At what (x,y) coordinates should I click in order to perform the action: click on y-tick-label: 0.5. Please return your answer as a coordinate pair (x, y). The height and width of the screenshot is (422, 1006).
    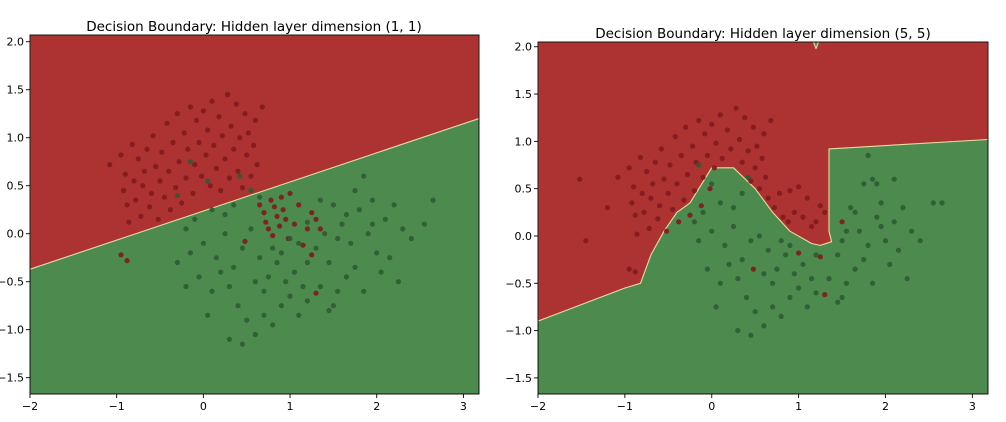
    Looking at the image, I should click on (16, 186).